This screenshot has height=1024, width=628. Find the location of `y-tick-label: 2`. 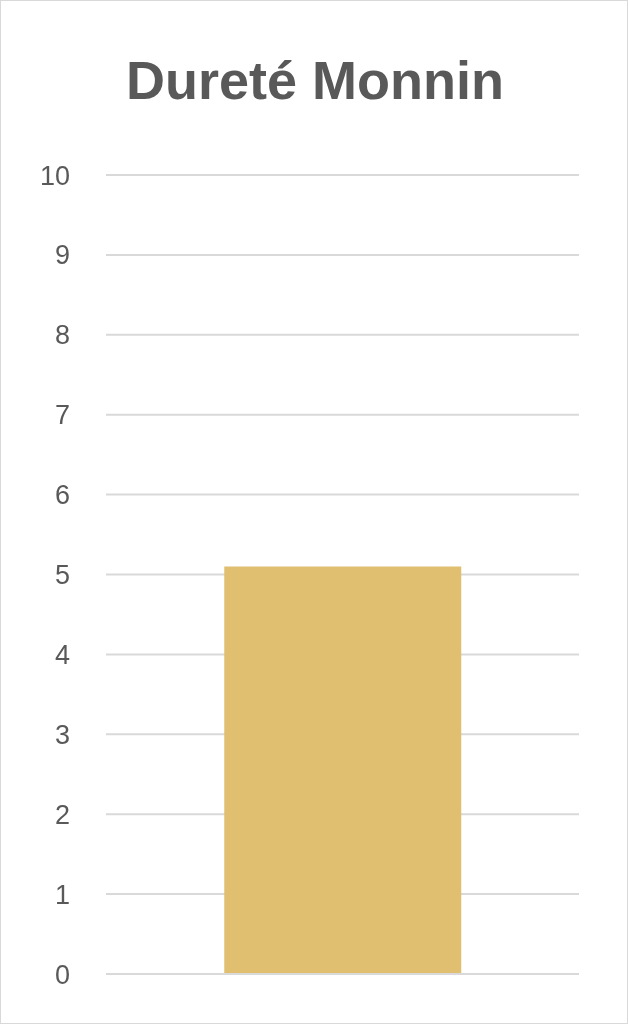

y-tick-label: 2 is located at coordinates (62, 814).